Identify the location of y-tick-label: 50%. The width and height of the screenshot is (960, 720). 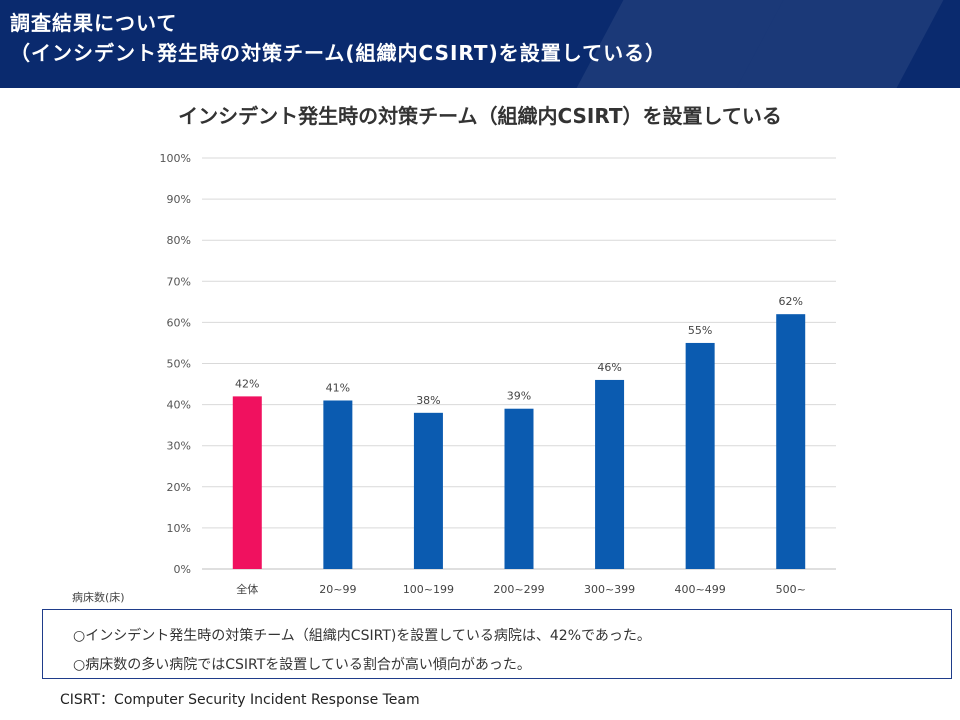
(179, 364).